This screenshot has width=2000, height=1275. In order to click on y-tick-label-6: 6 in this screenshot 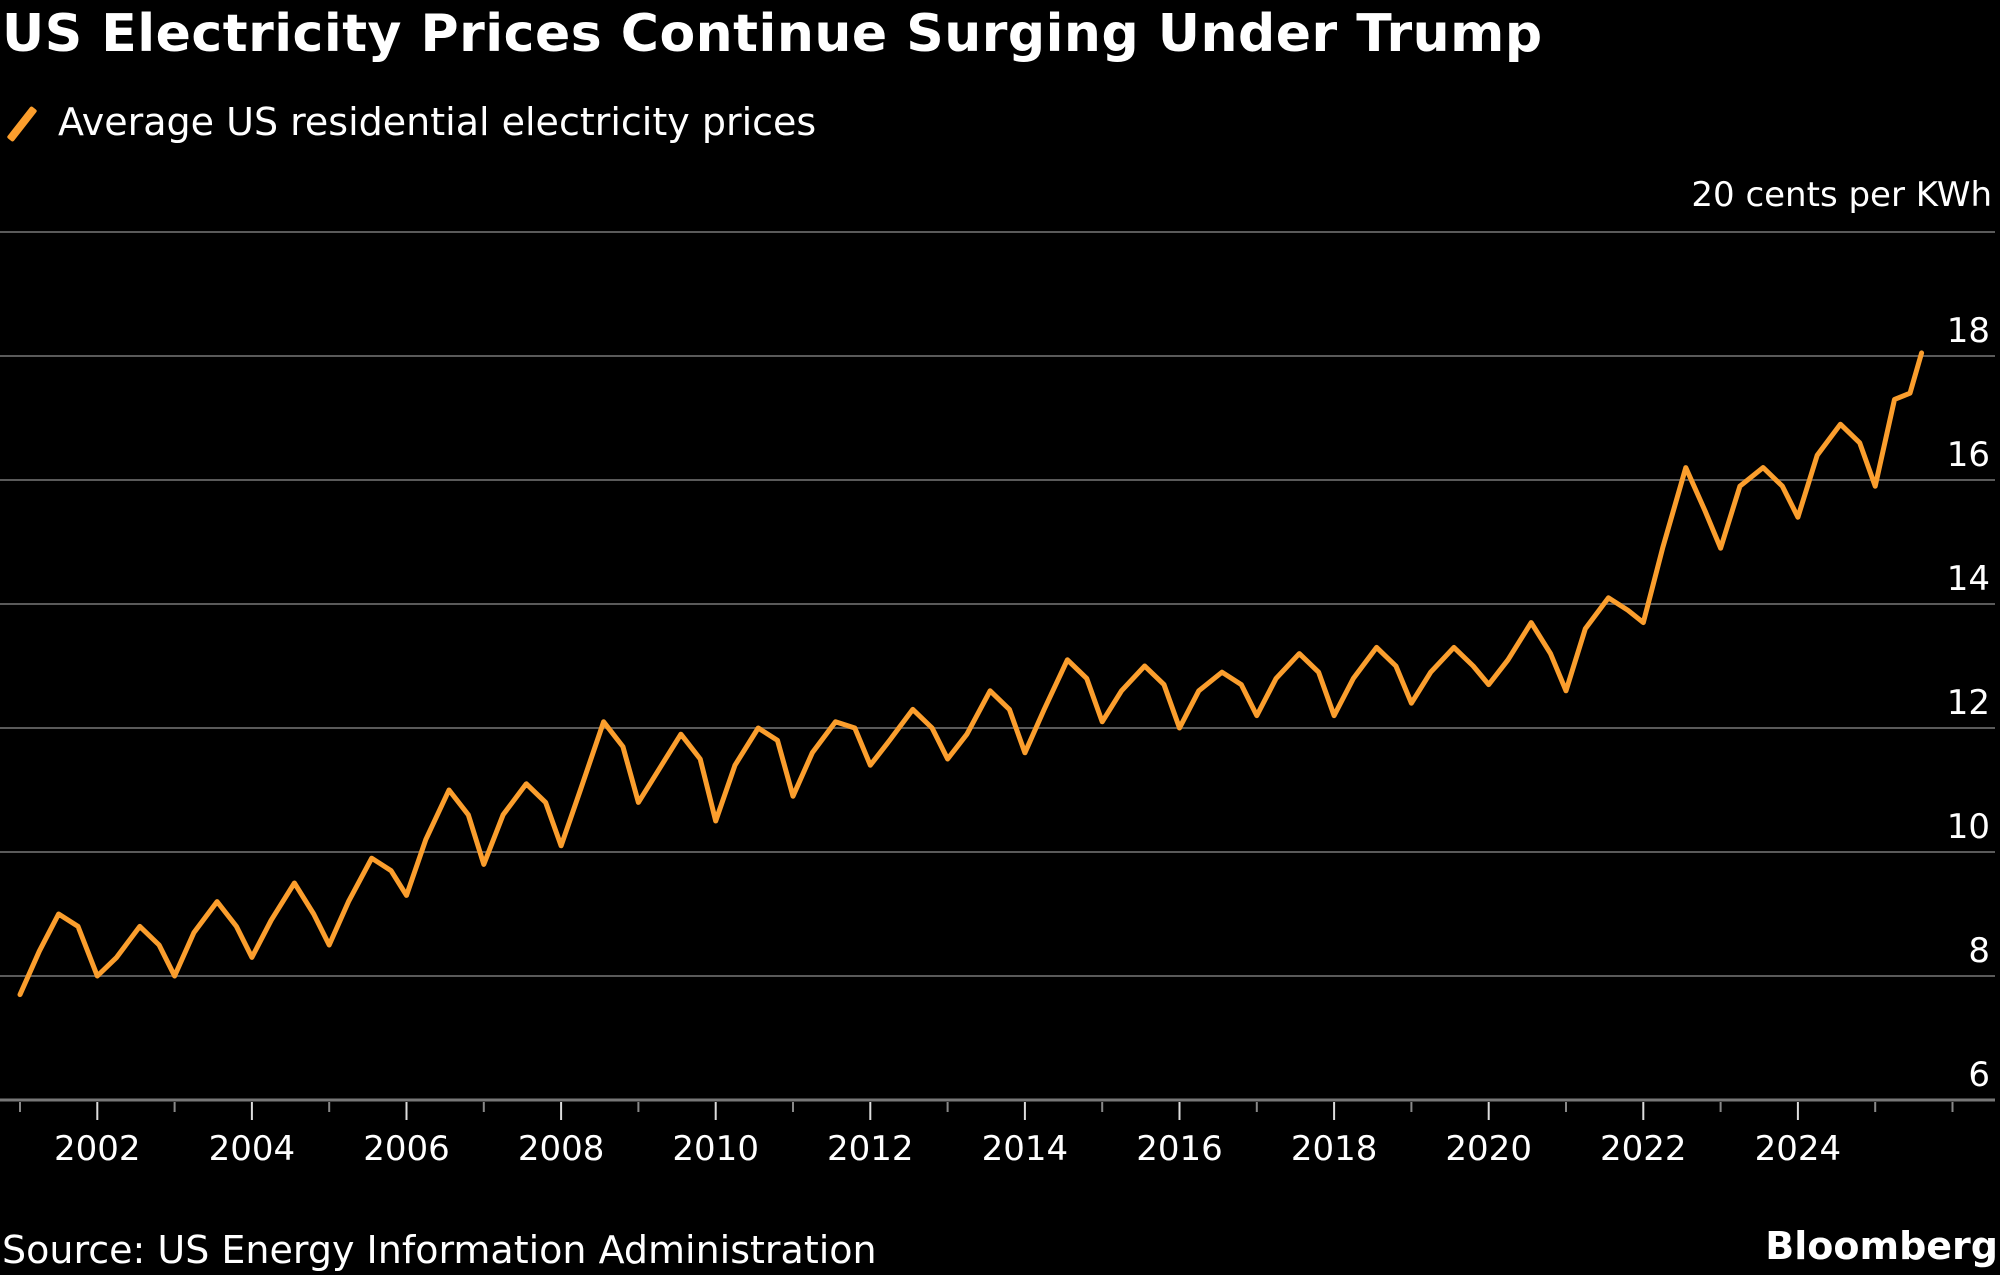, I will do `click(1979, 1075)`.